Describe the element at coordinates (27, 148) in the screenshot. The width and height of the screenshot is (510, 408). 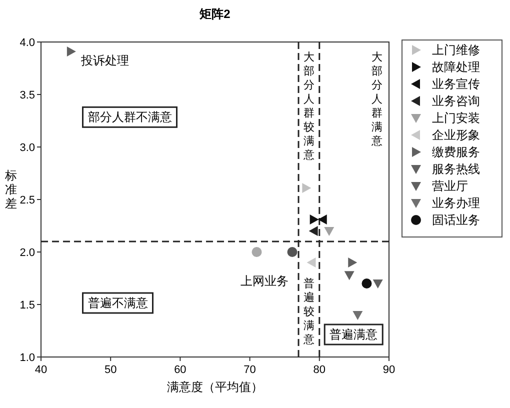
I see `y-tick-label: 3.0` at that location.